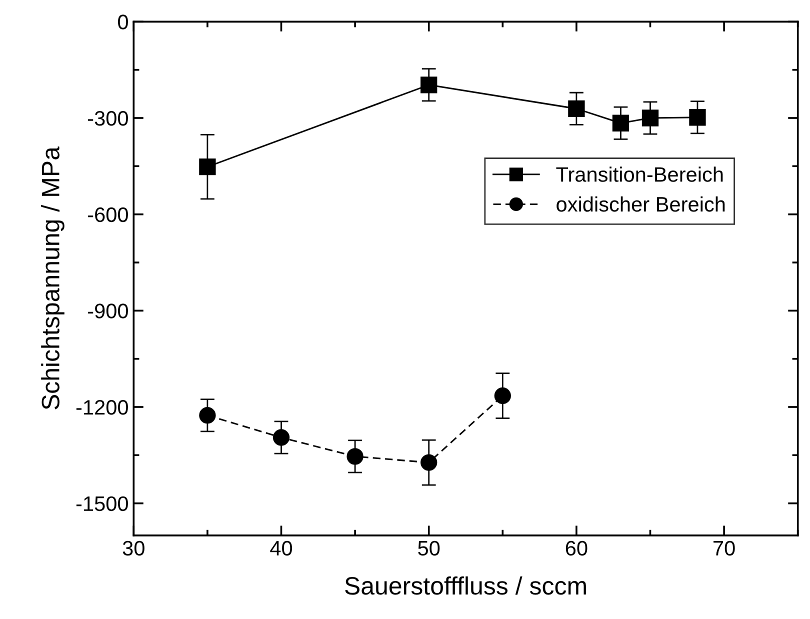 The image size is (810, 619). What do you see at coordinates (123, 22) in the screenshot?
I see `y-tick-label: 0` at bounding box center [123, 22].